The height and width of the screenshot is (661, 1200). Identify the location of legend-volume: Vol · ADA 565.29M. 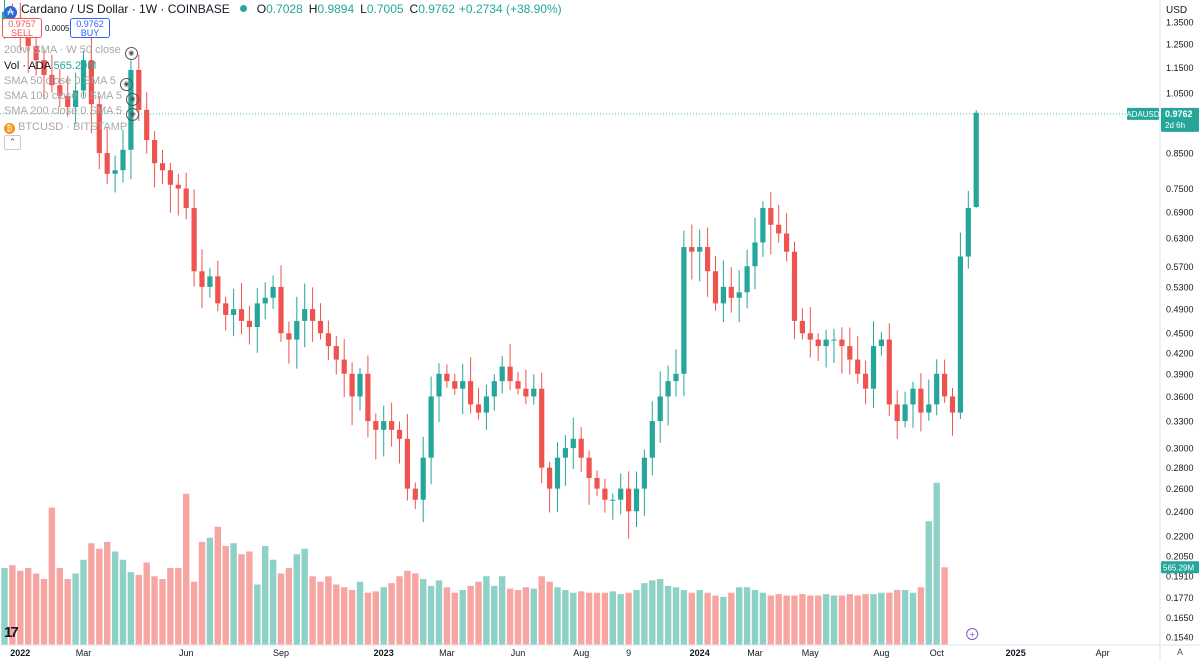
(50, 66).